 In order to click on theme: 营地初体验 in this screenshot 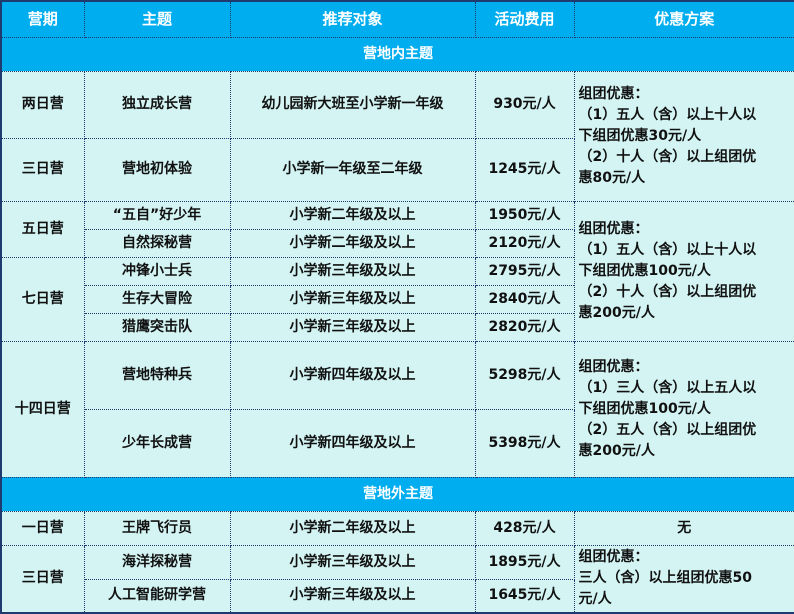, I will do `click(157, 169)`.